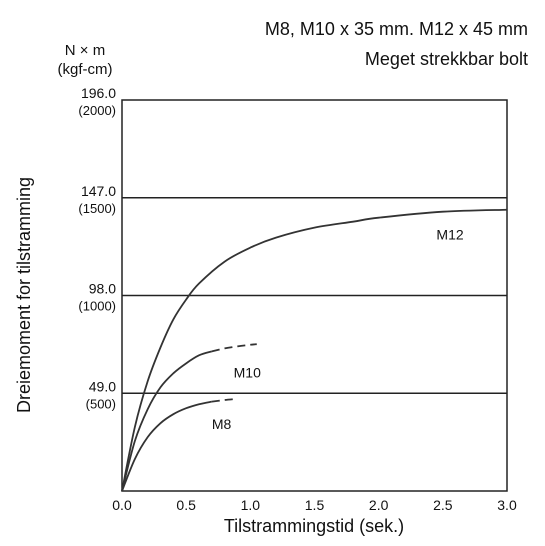  What do you see at coordinates (98, 191) in the screenshot?
I see `y-tick-label: 147.0` at bounding box center [98, 191].